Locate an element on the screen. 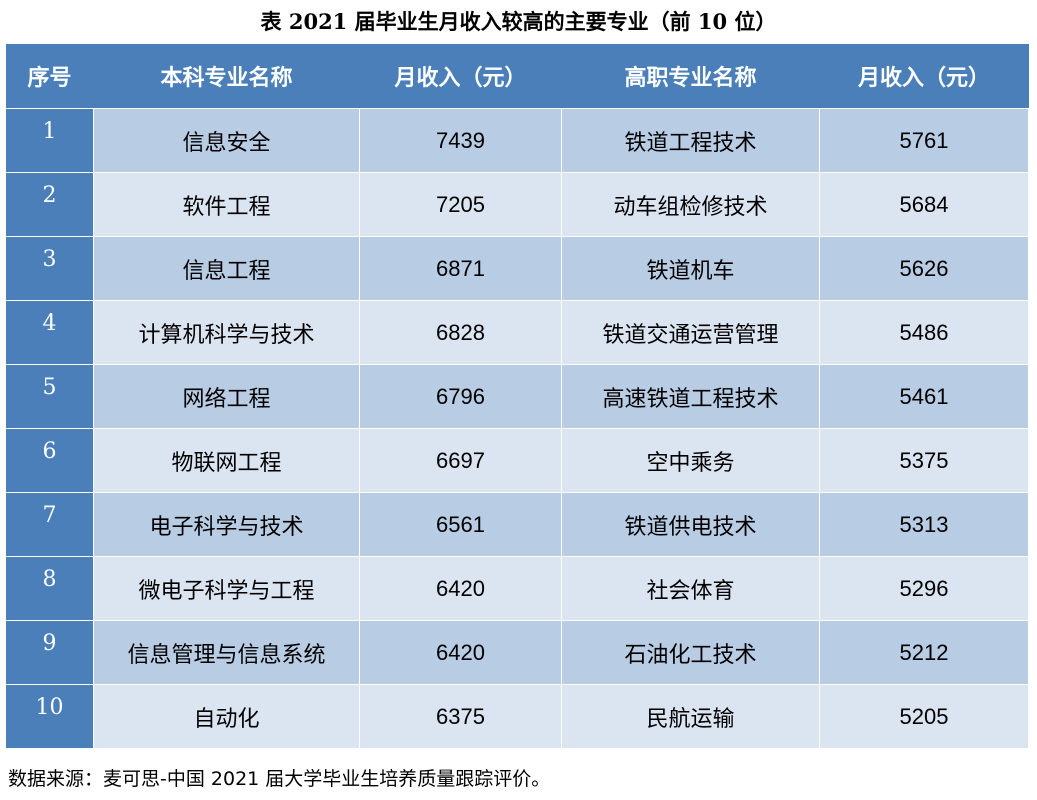 This screenshot has width=1037, height=800. bachelor-income-cell: 7439 is located at coordinates (460, 140).